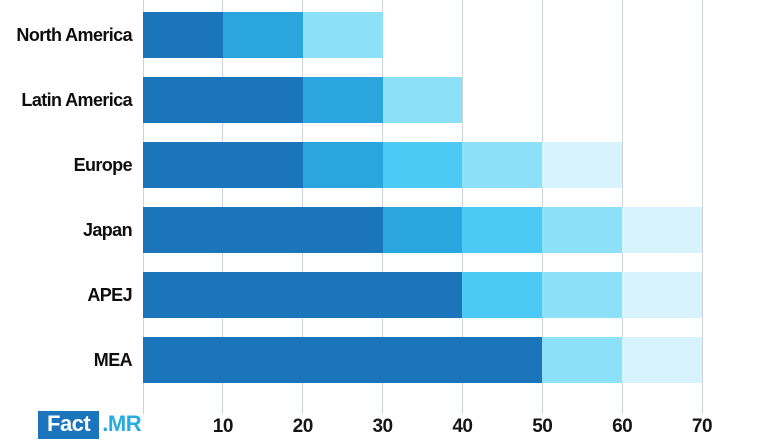 This screenshot has width=780, height=440. I want to click on category-label: Europe, so click(103, 164).